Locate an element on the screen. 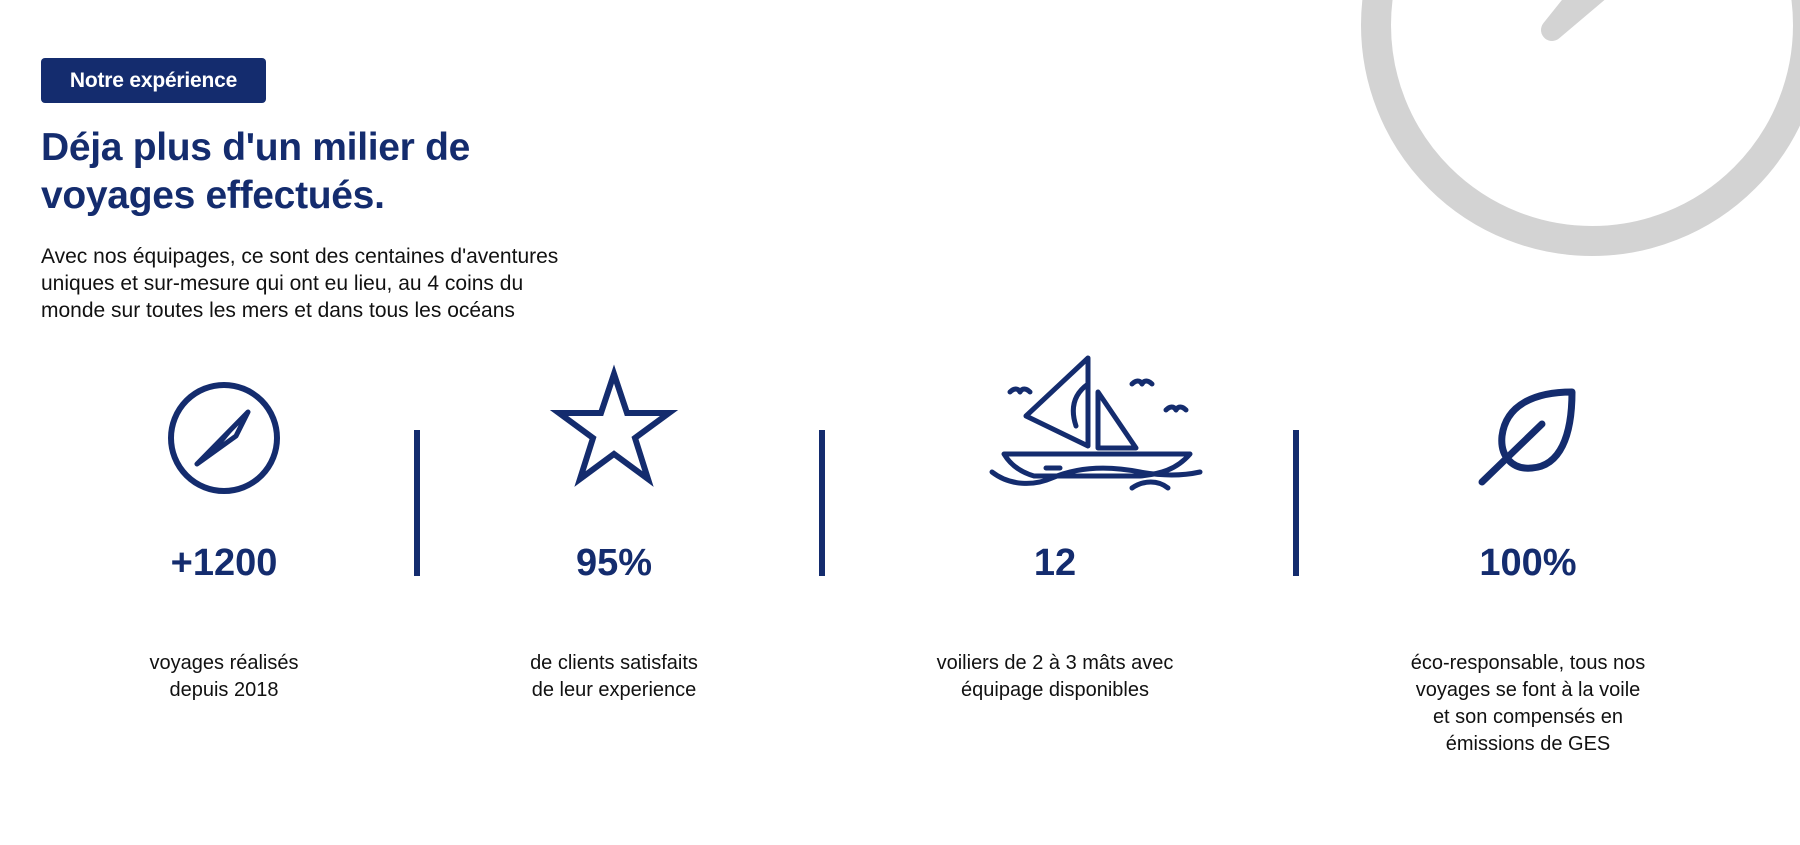 Image resolution: width=1800 pixels, height=845 pixels. stat-desc-line: de clients satisfaits is located at coordinates (614, 663).